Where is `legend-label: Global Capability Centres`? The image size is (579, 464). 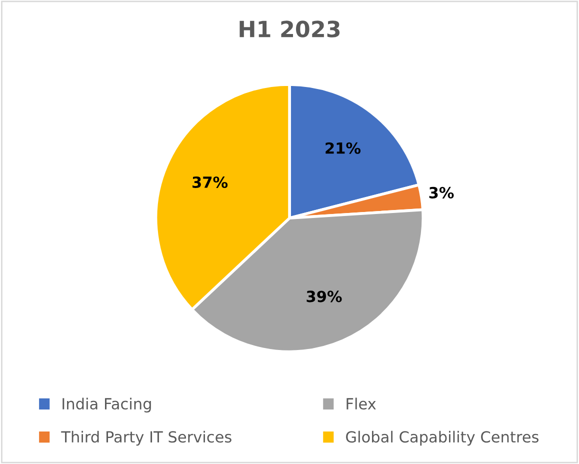
legend-label: Global Capability Centres is located at coordinates (442, 438).